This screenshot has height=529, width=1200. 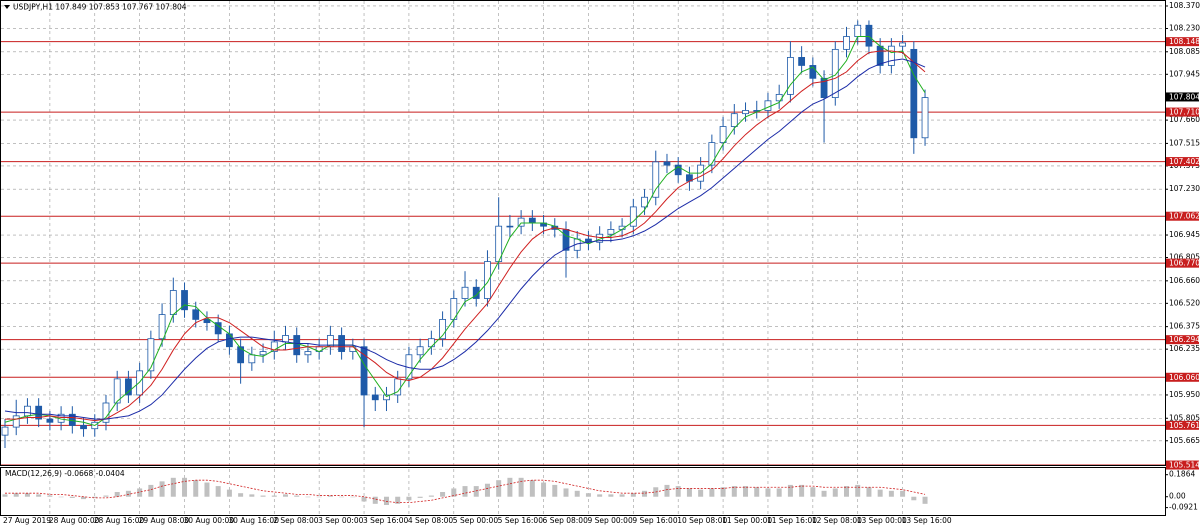 What do you see at coordinates (65, 473) in the screenshot?
I see `macd-title: MACD(12,26,9) -0.0668 -0.0404` at bounding box center [65, 473].